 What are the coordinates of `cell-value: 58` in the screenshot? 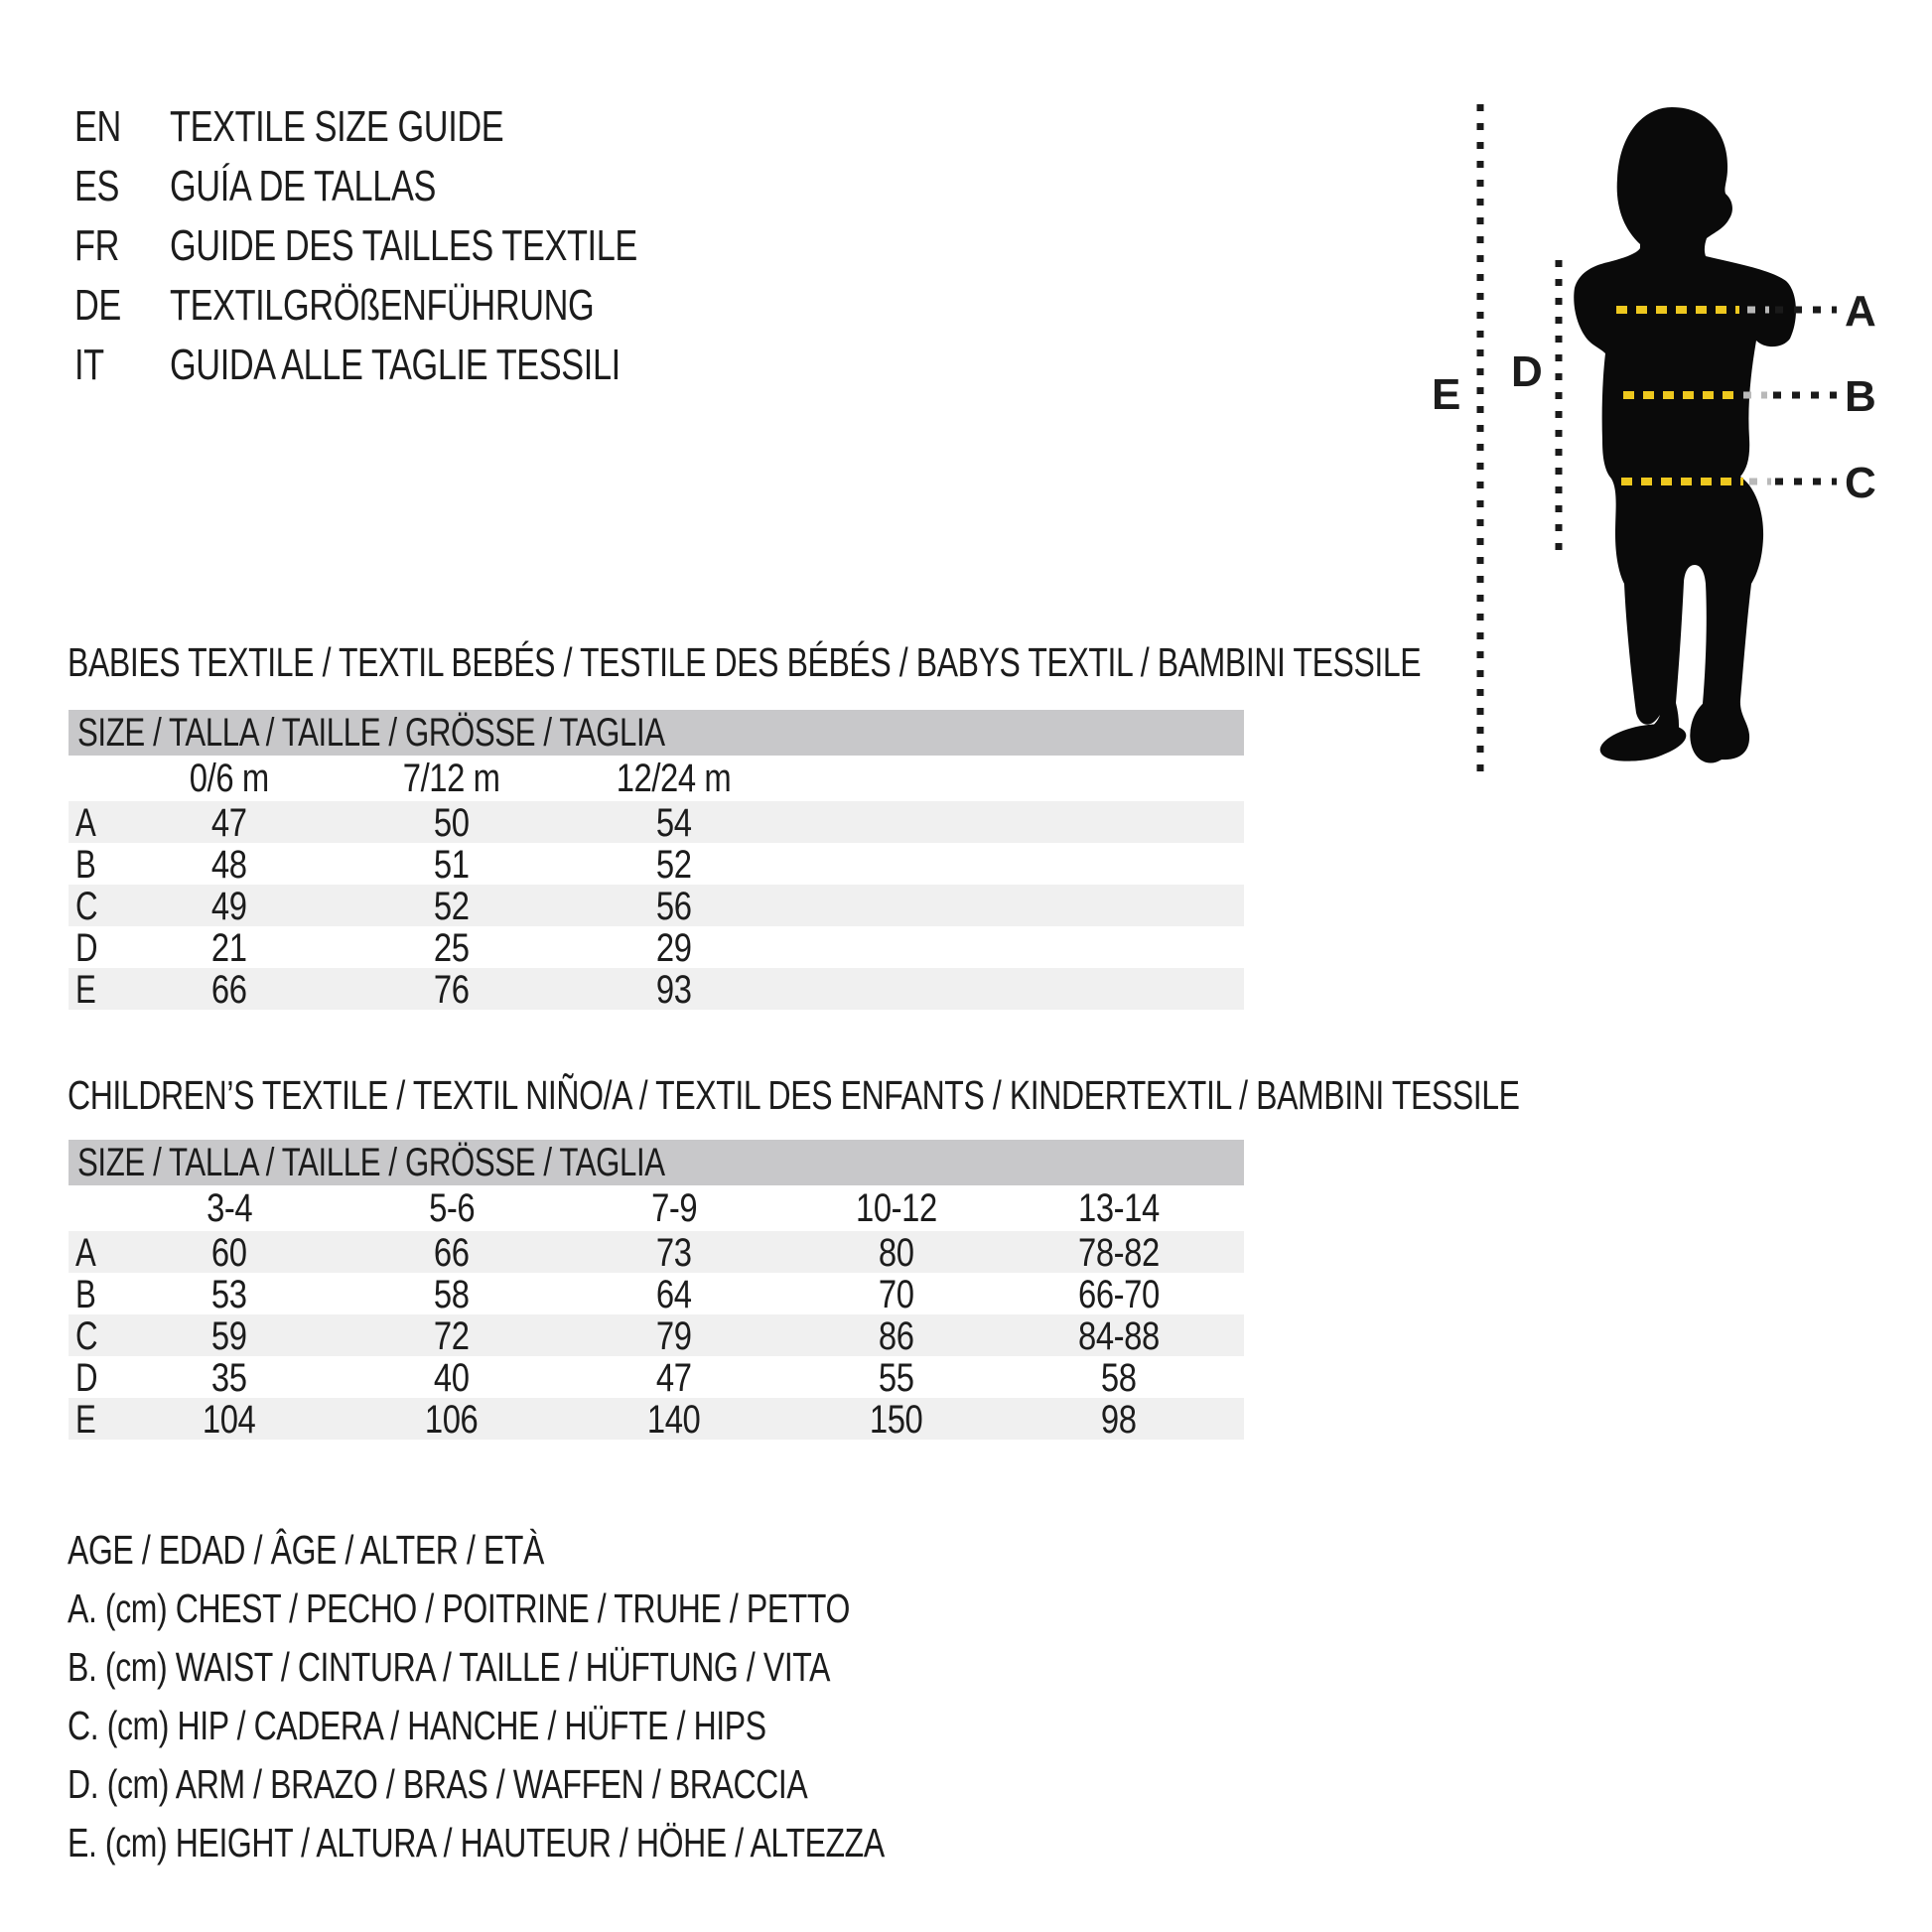 It's located at (452, 1294).